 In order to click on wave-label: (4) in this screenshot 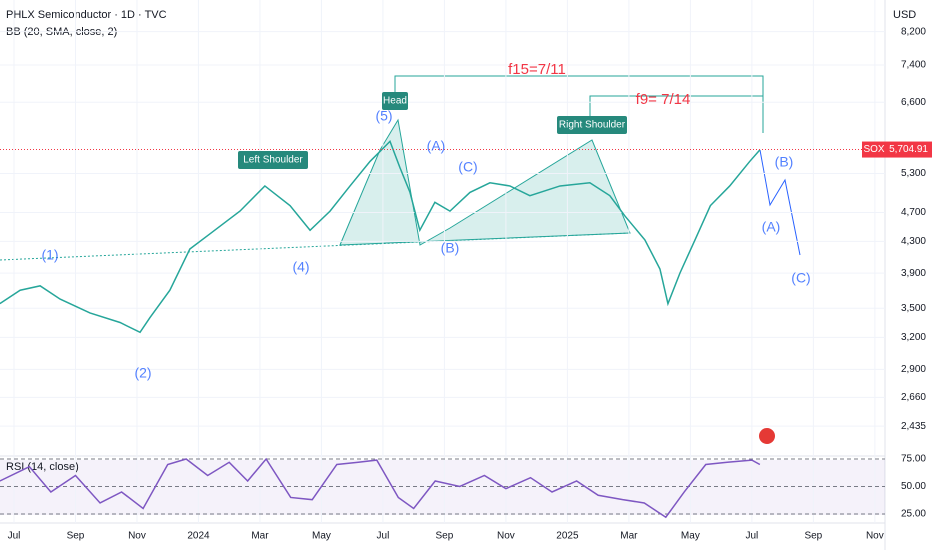, I will do `click(300, 267)`.